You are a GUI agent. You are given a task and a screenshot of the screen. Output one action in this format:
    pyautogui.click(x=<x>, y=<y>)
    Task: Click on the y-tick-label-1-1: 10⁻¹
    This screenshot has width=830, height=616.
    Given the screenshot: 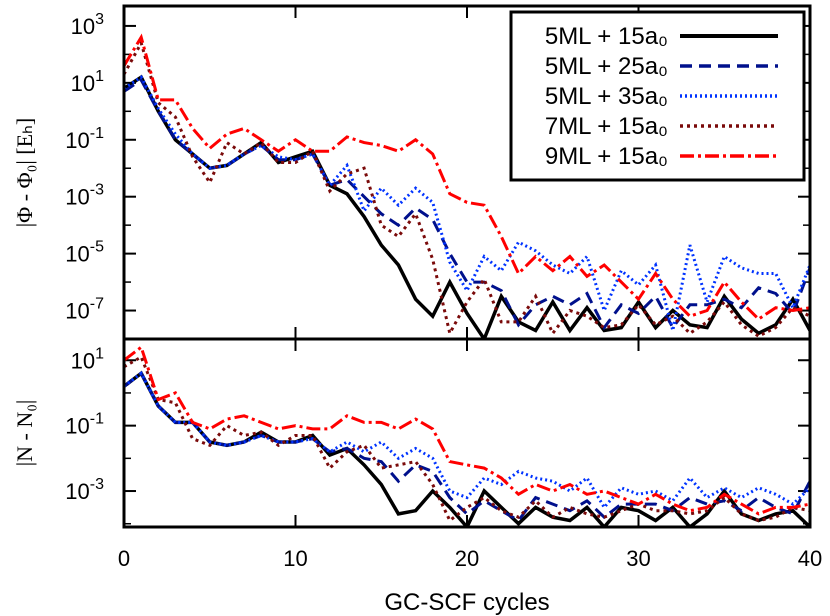 What is the action you would take?
    pyautogui.click(x=84, y=425)
    